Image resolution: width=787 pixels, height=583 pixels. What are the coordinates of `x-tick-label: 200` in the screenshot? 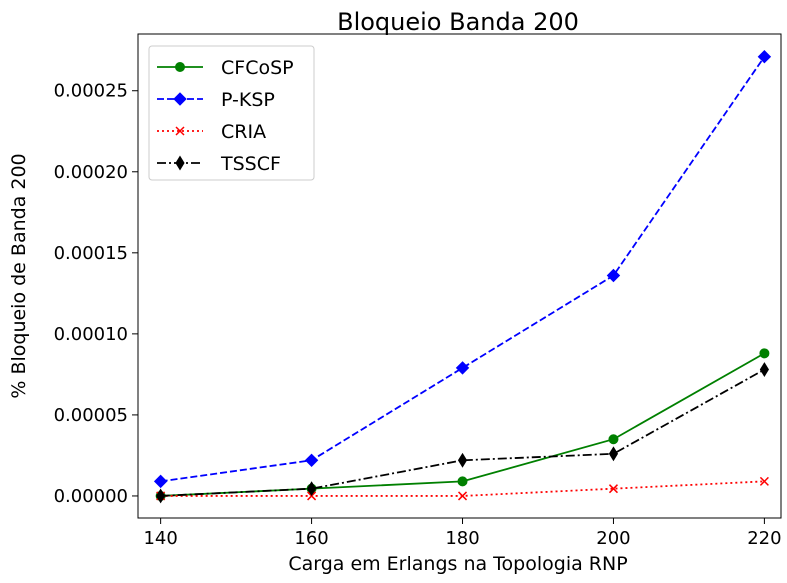 It's located at (613, 538).